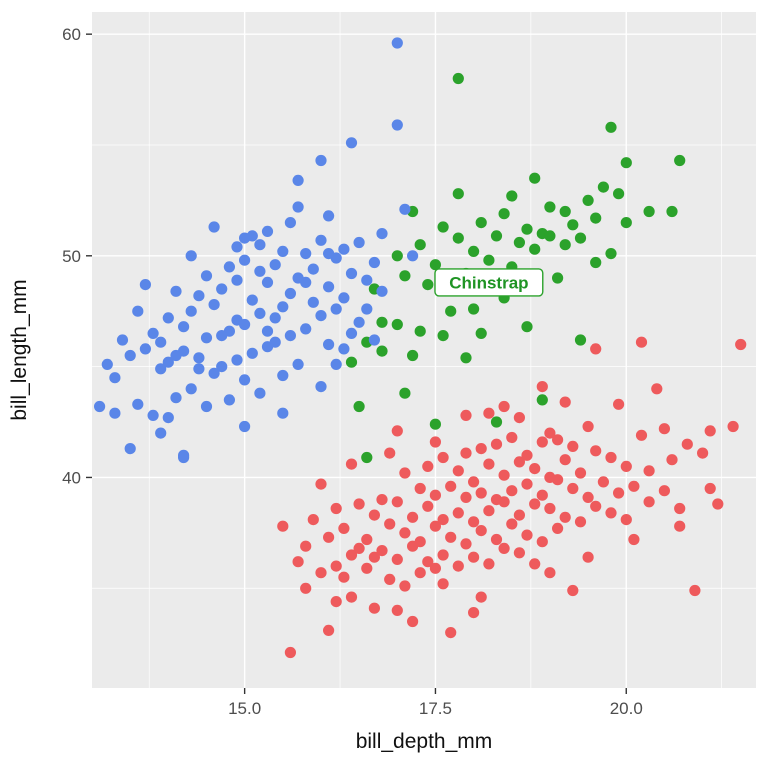  Describe the element at coordinates (244, 708) in the screenshot. I see `tick-label-x: 15.0` at that location.